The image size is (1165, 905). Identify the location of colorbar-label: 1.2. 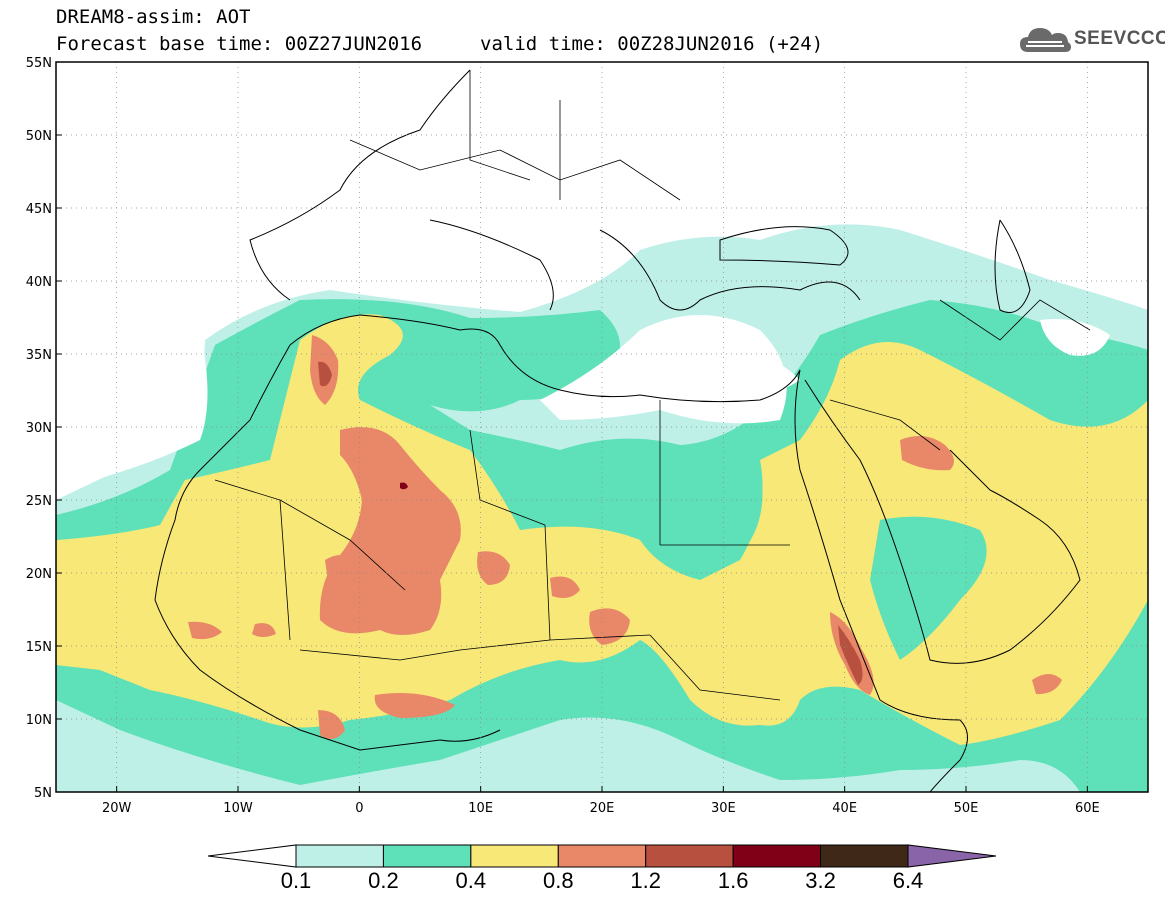
(645, 880).